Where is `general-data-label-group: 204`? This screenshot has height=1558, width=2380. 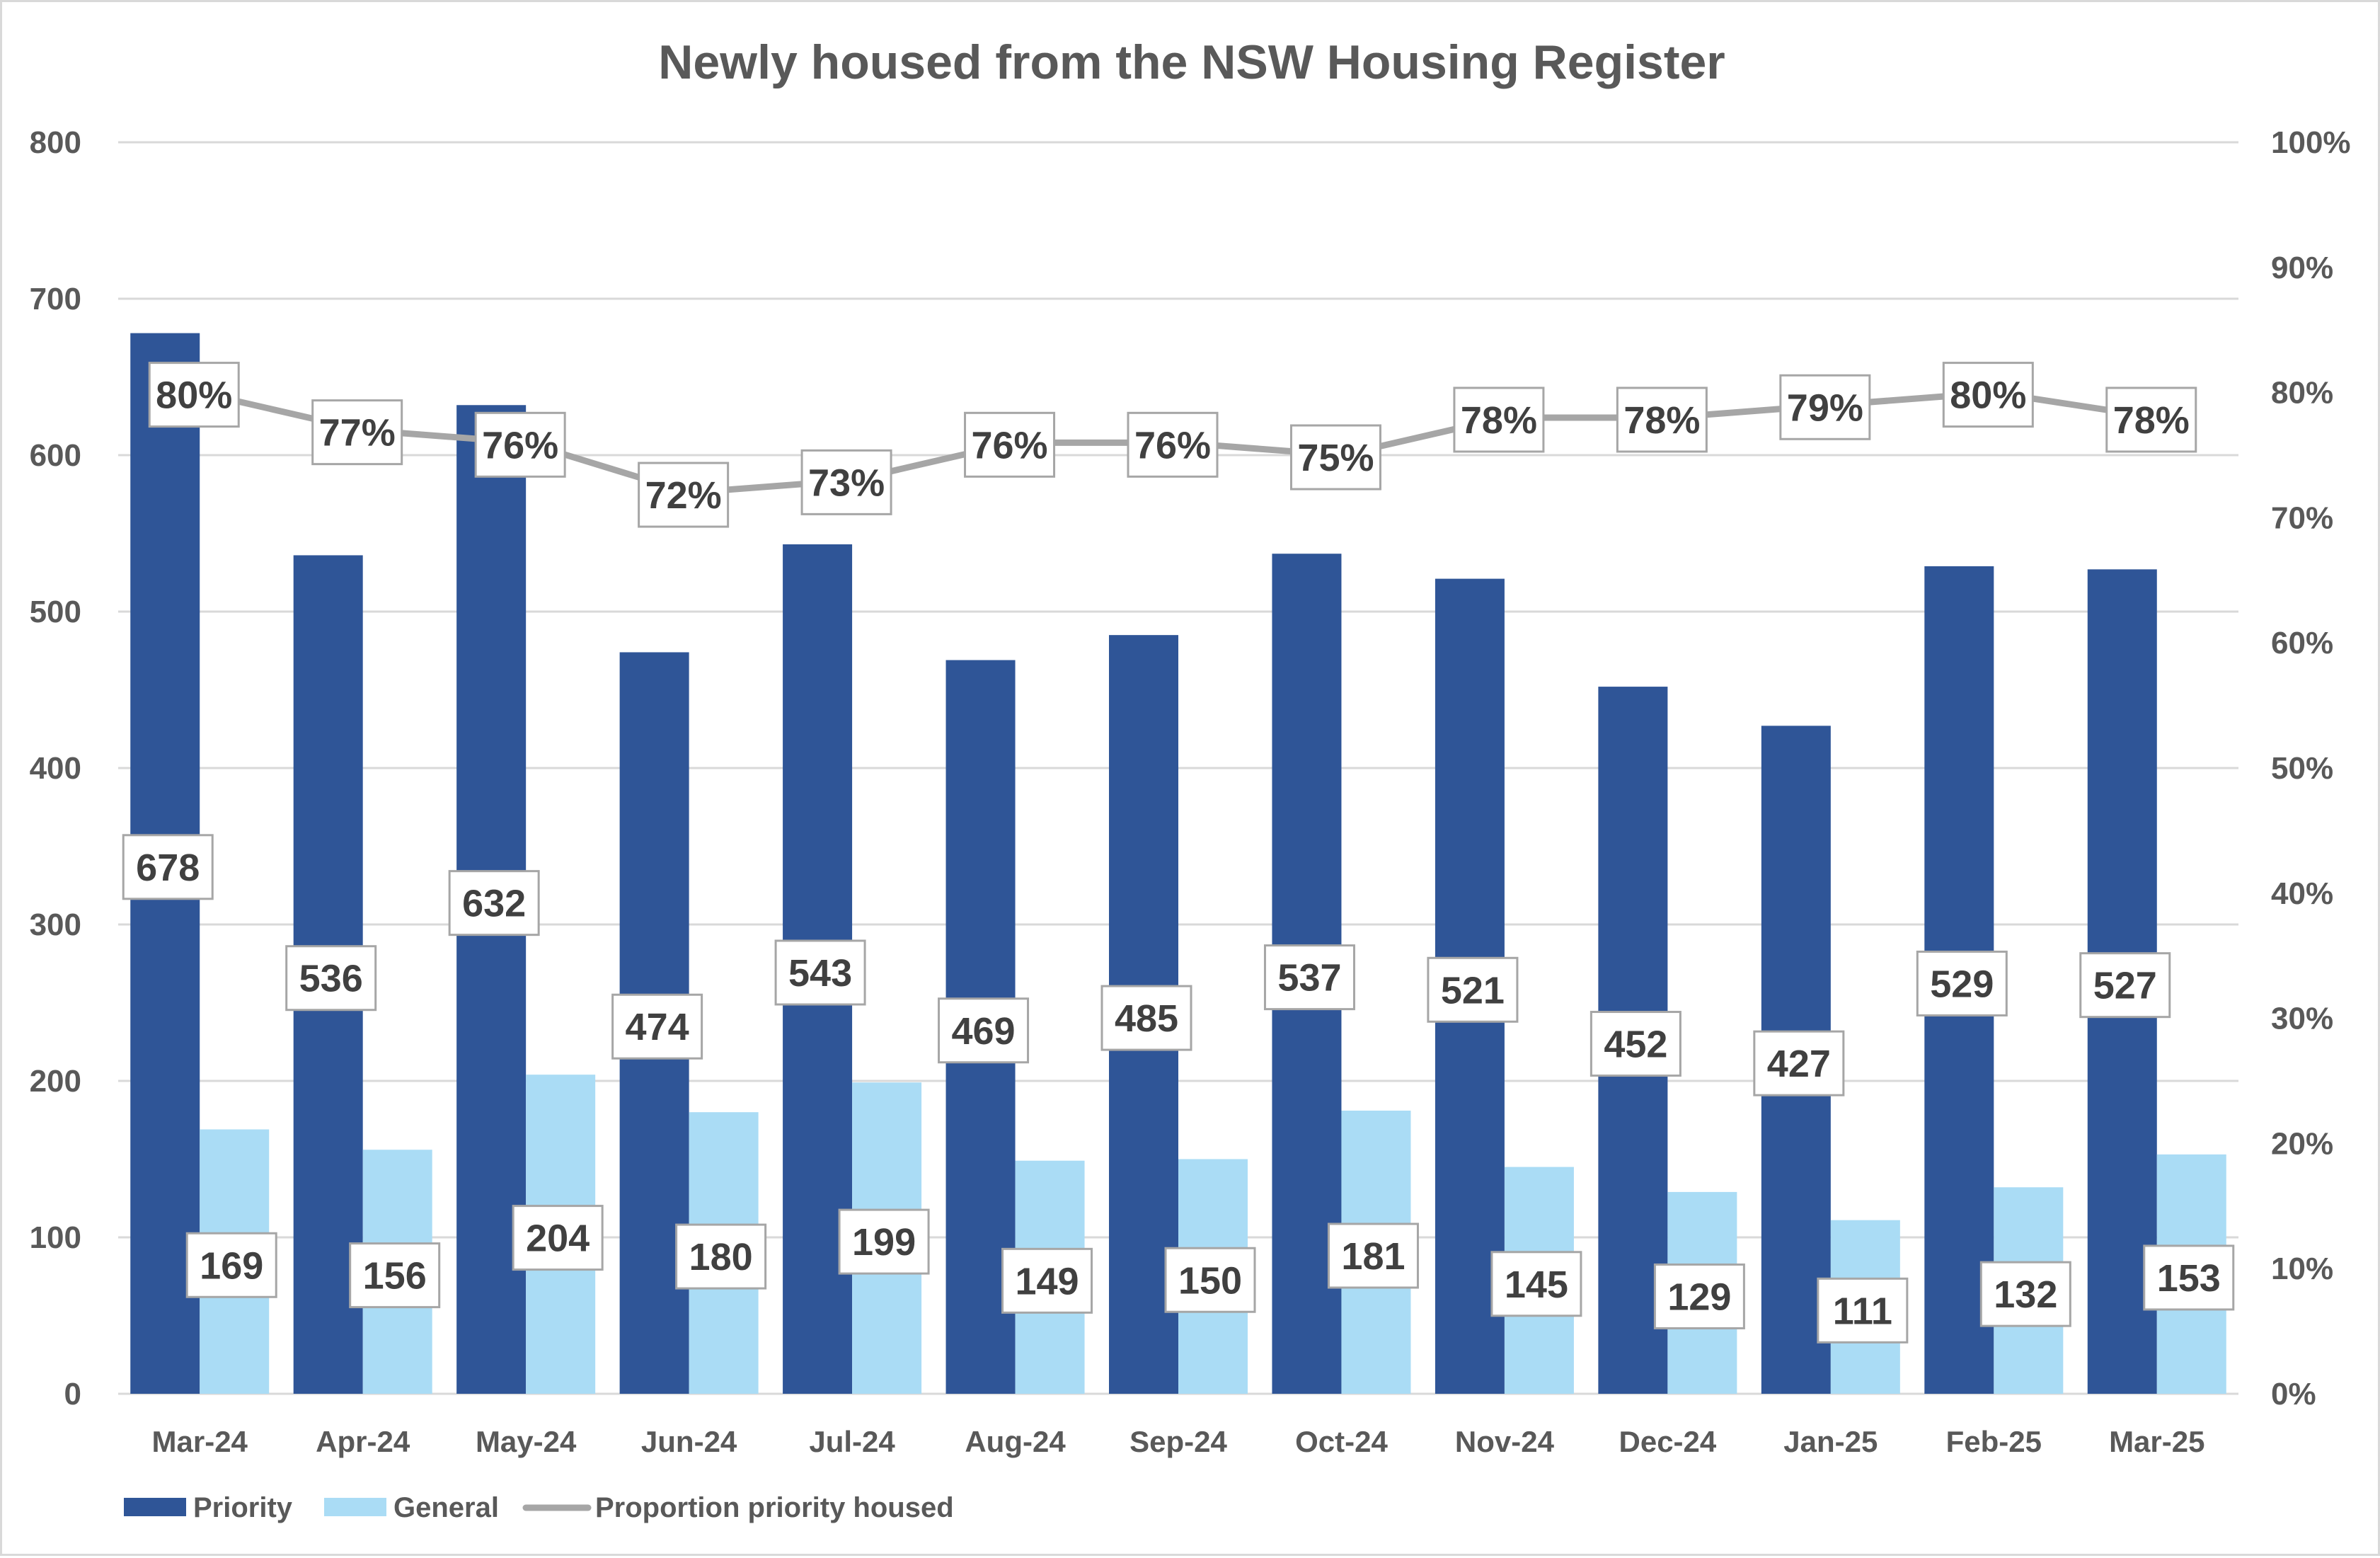 general-data-label-group: 204 is located at coordinates (558, 1238).